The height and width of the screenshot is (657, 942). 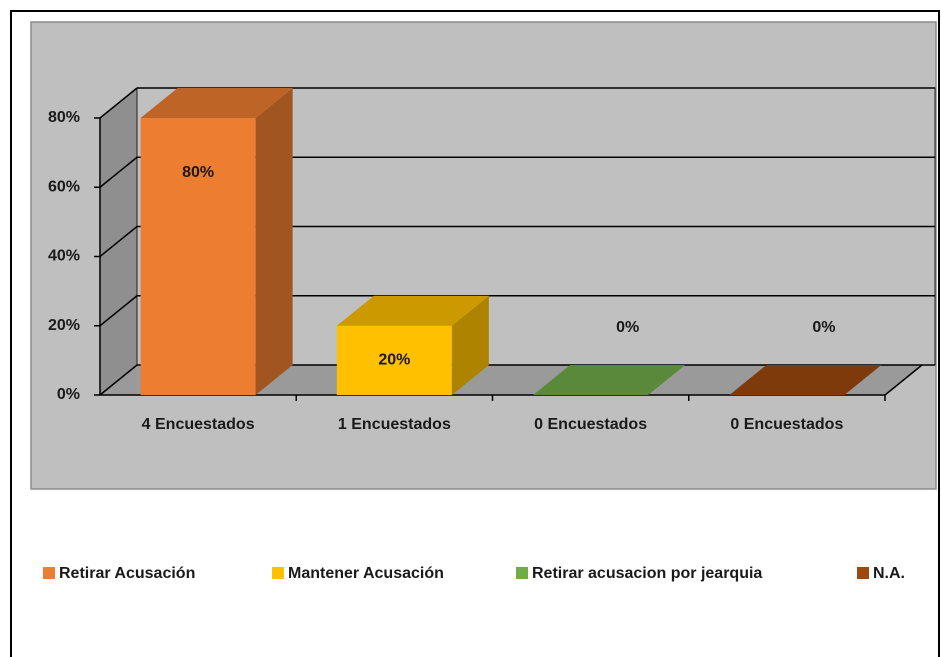 I want to click on data-label: 20%, so click(x=394, y=360).